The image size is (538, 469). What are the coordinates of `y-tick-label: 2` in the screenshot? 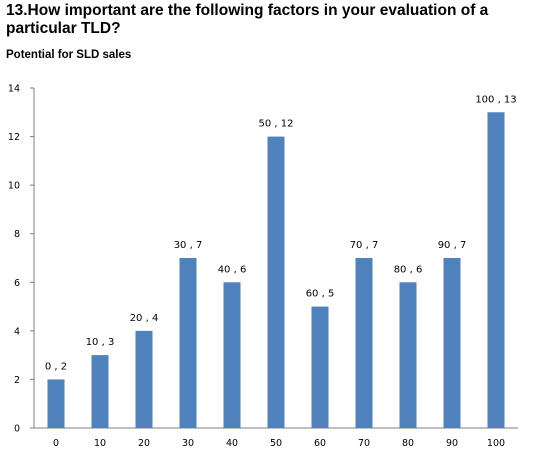 It's located at (17, 380).